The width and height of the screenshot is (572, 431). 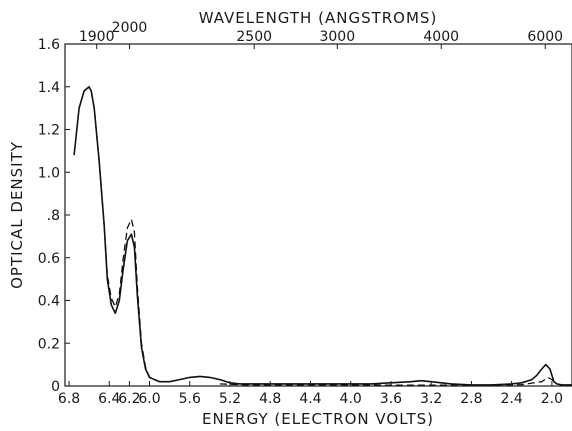 I want to click on x-tick-label: 6.4, so click(x=109, y=399).